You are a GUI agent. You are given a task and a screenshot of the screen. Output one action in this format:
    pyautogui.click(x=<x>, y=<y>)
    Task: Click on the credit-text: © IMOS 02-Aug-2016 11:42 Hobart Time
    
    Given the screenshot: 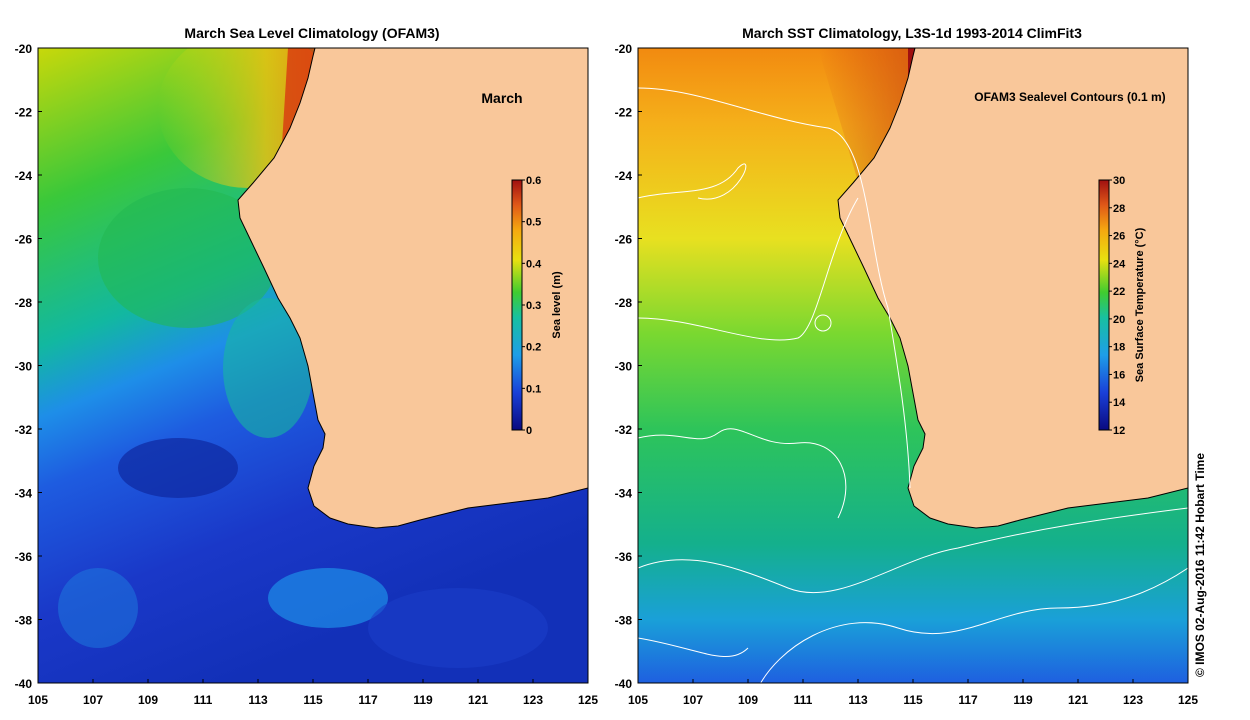 What is the action you would take?
    pyautogui.click(x=1200, y=565)
    